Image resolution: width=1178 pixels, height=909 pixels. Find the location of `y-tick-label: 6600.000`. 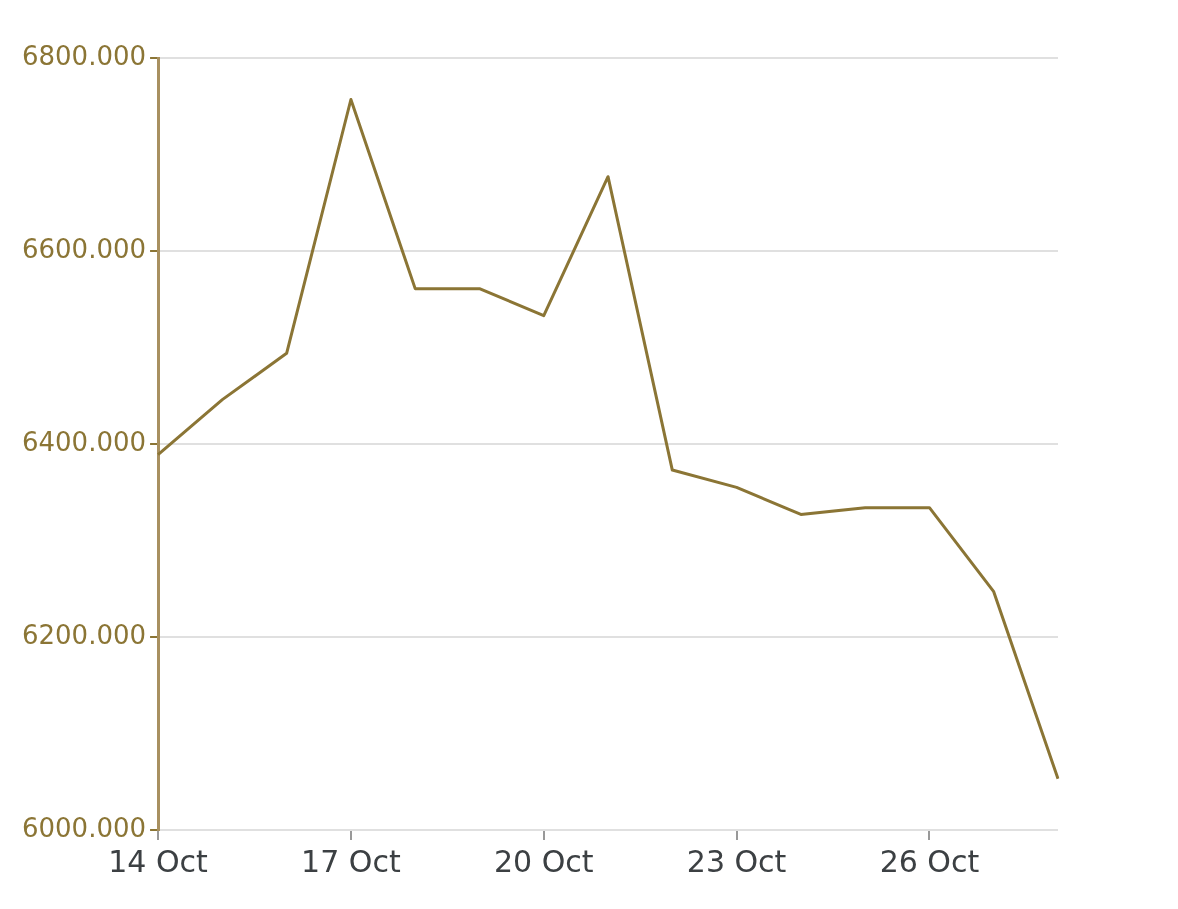

y-tick-label: 6600.000 is located at coordinates (84, 248).